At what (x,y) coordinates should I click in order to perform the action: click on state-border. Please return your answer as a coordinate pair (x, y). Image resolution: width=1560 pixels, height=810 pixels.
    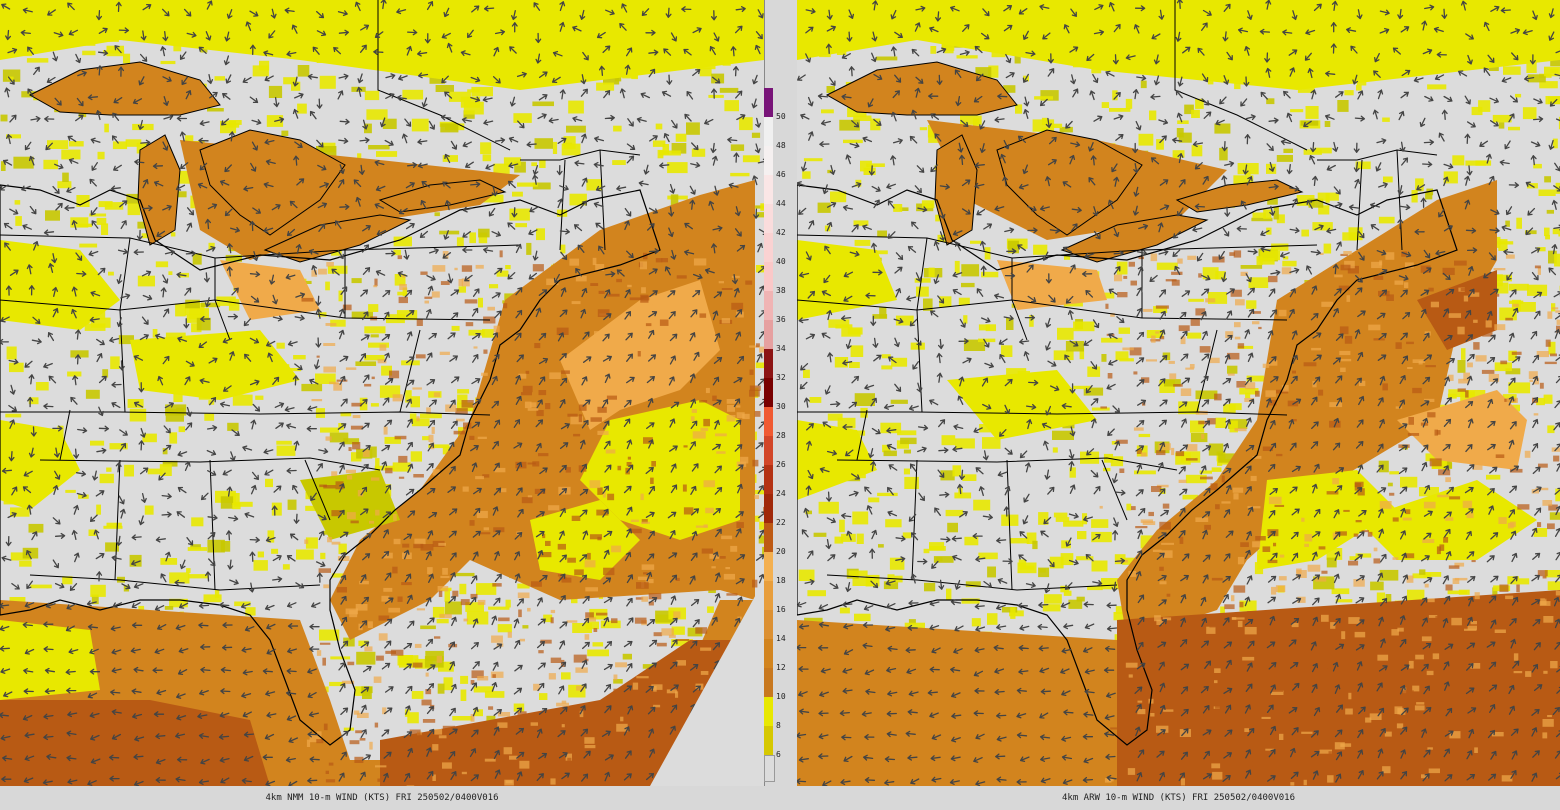
    Looking at the image, I should click on (410, 371).